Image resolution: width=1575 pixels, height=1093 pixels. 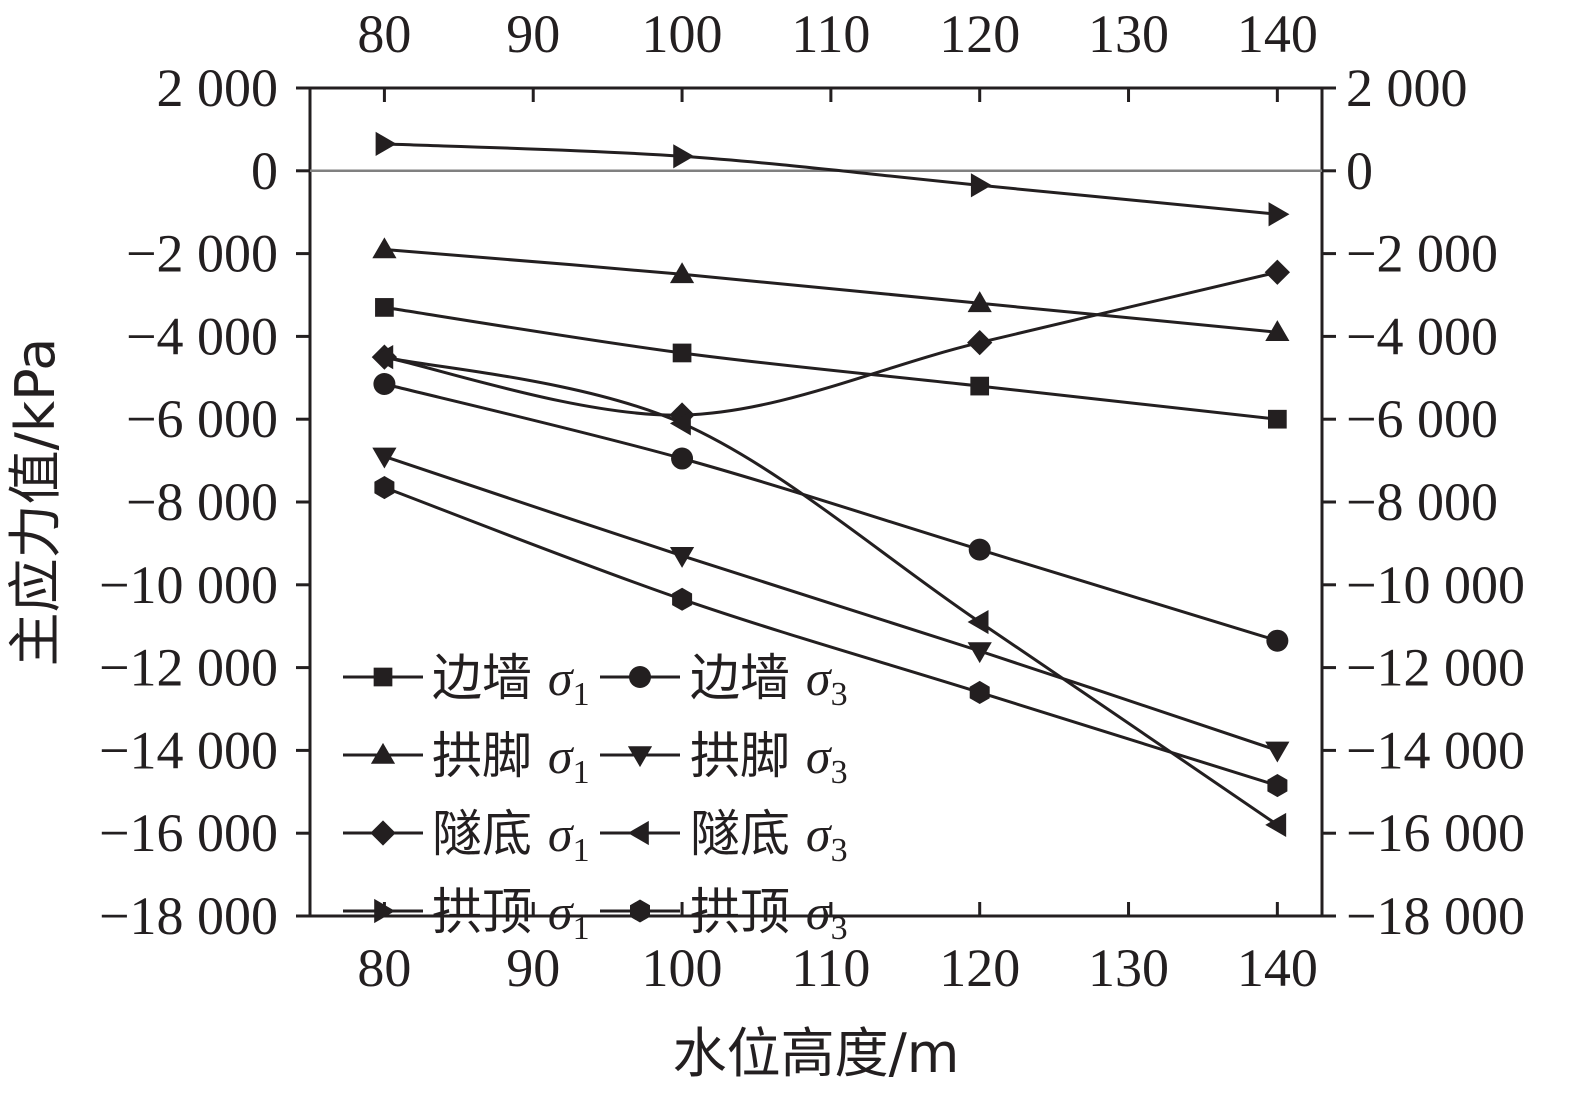 I want to click on legend-item: 边墙 σ3, so click(x=724, y=681).